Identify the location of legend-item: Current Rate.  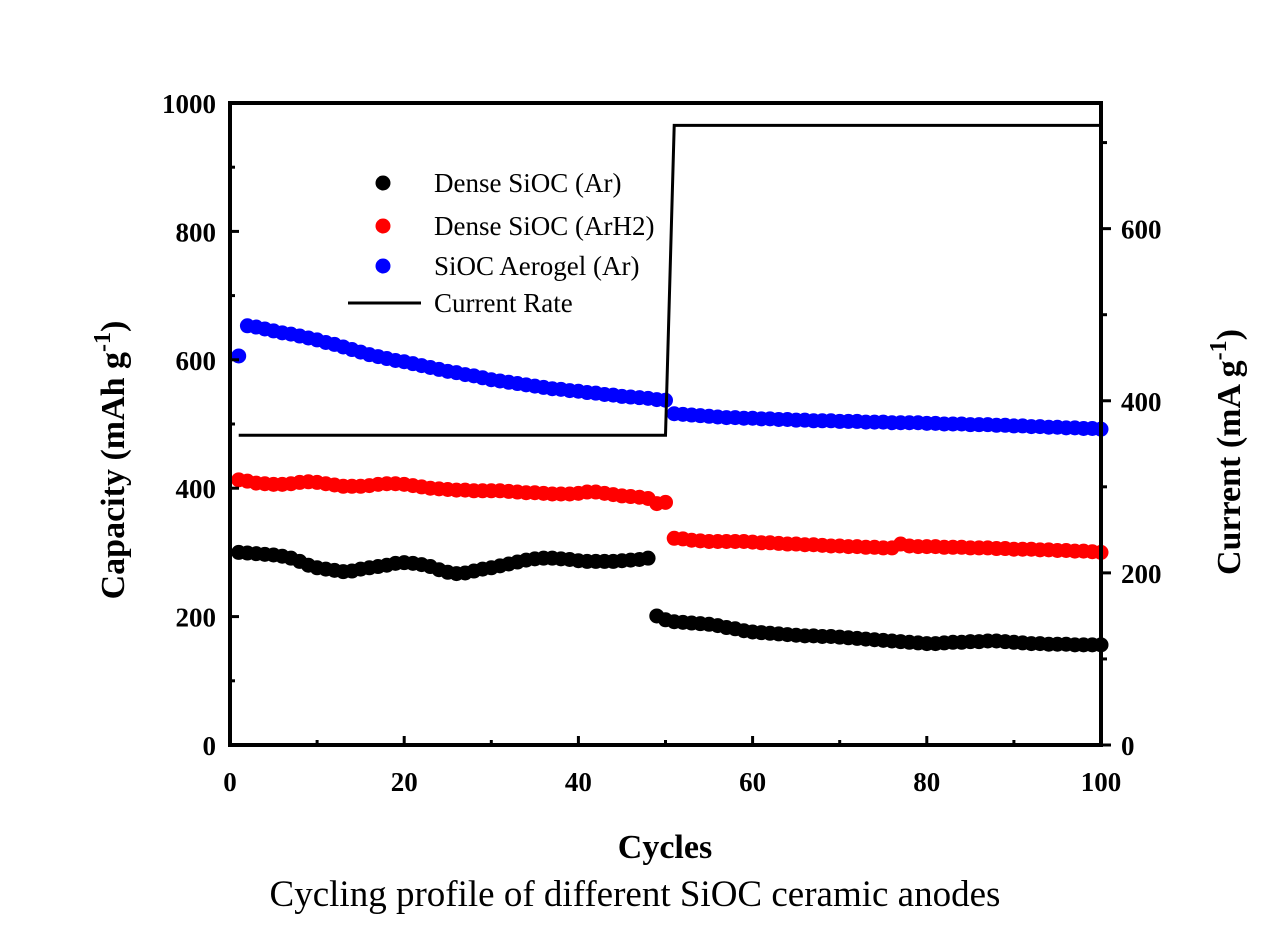
(460, 303).